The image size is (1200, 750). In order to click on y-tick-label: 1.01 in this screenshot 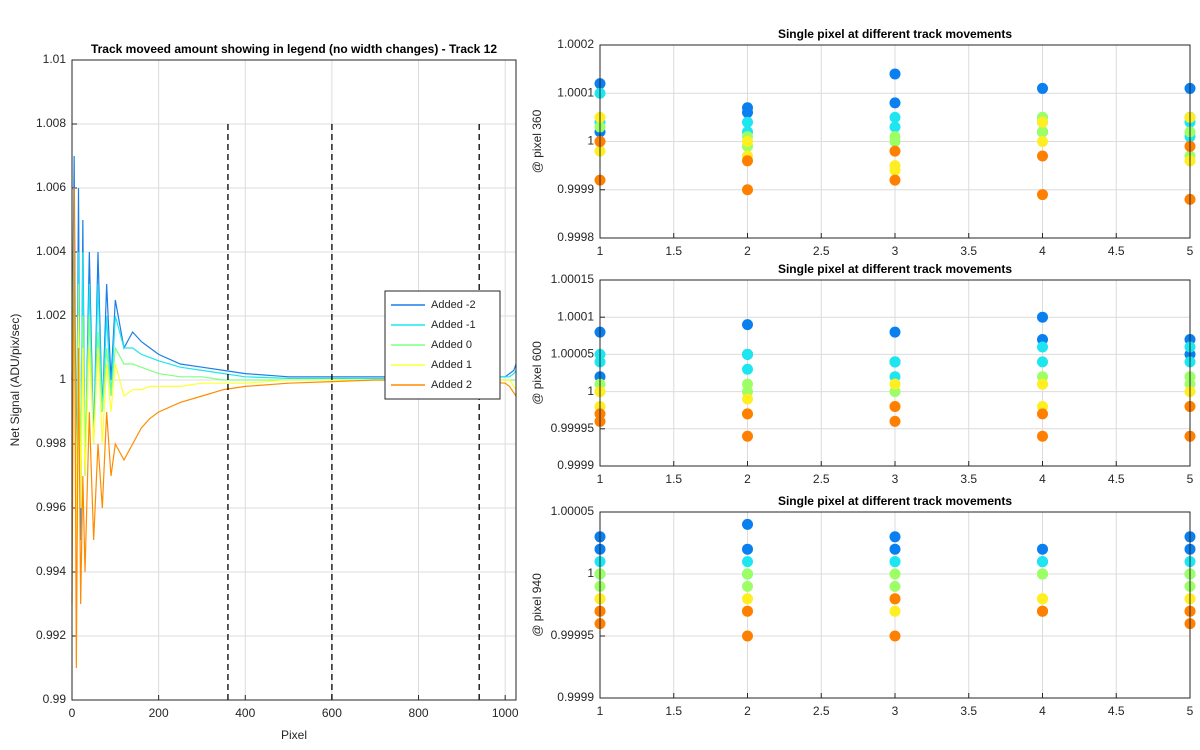, I will do `click(55, 59)`.